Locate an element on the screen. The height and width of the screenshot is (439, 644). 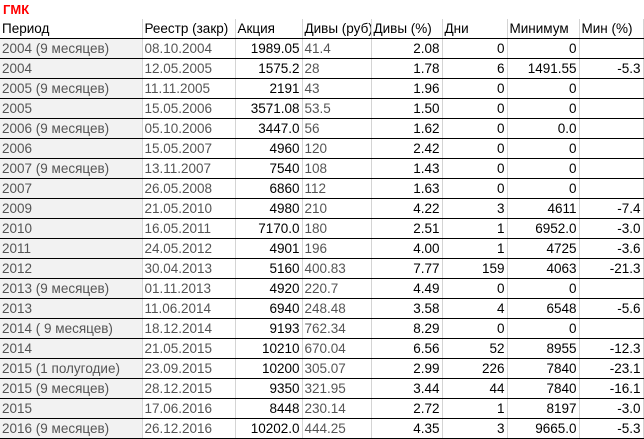
cell-dividends-percent: 8.29 is located at coordinates (407, 328).